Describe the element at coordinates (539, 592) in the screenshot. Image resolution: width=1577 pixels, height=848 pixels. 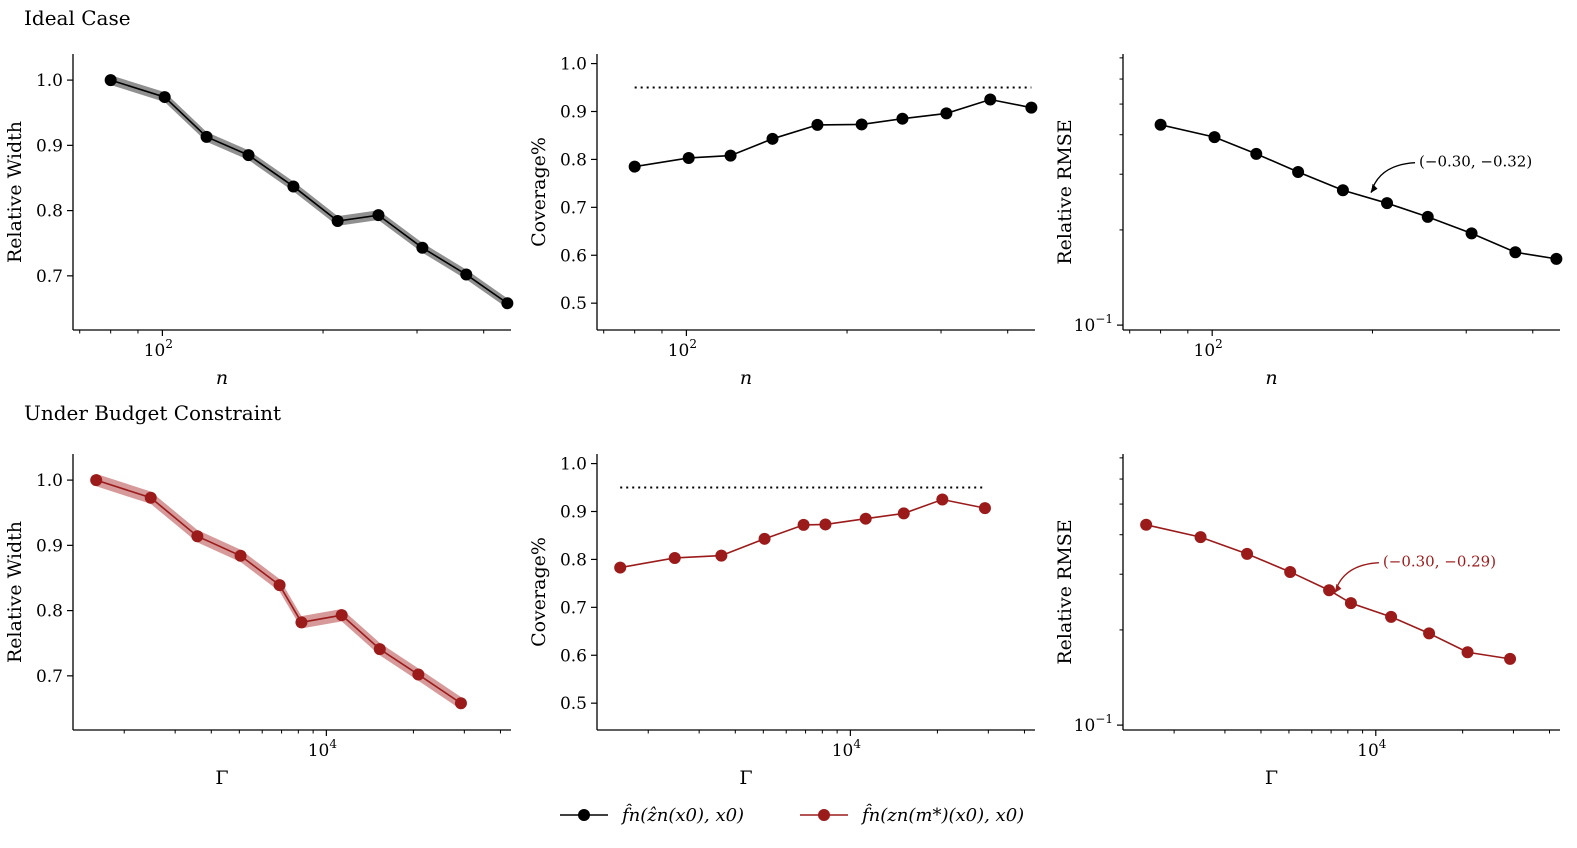
I see `y-axis-label: Coverage%` at that location.